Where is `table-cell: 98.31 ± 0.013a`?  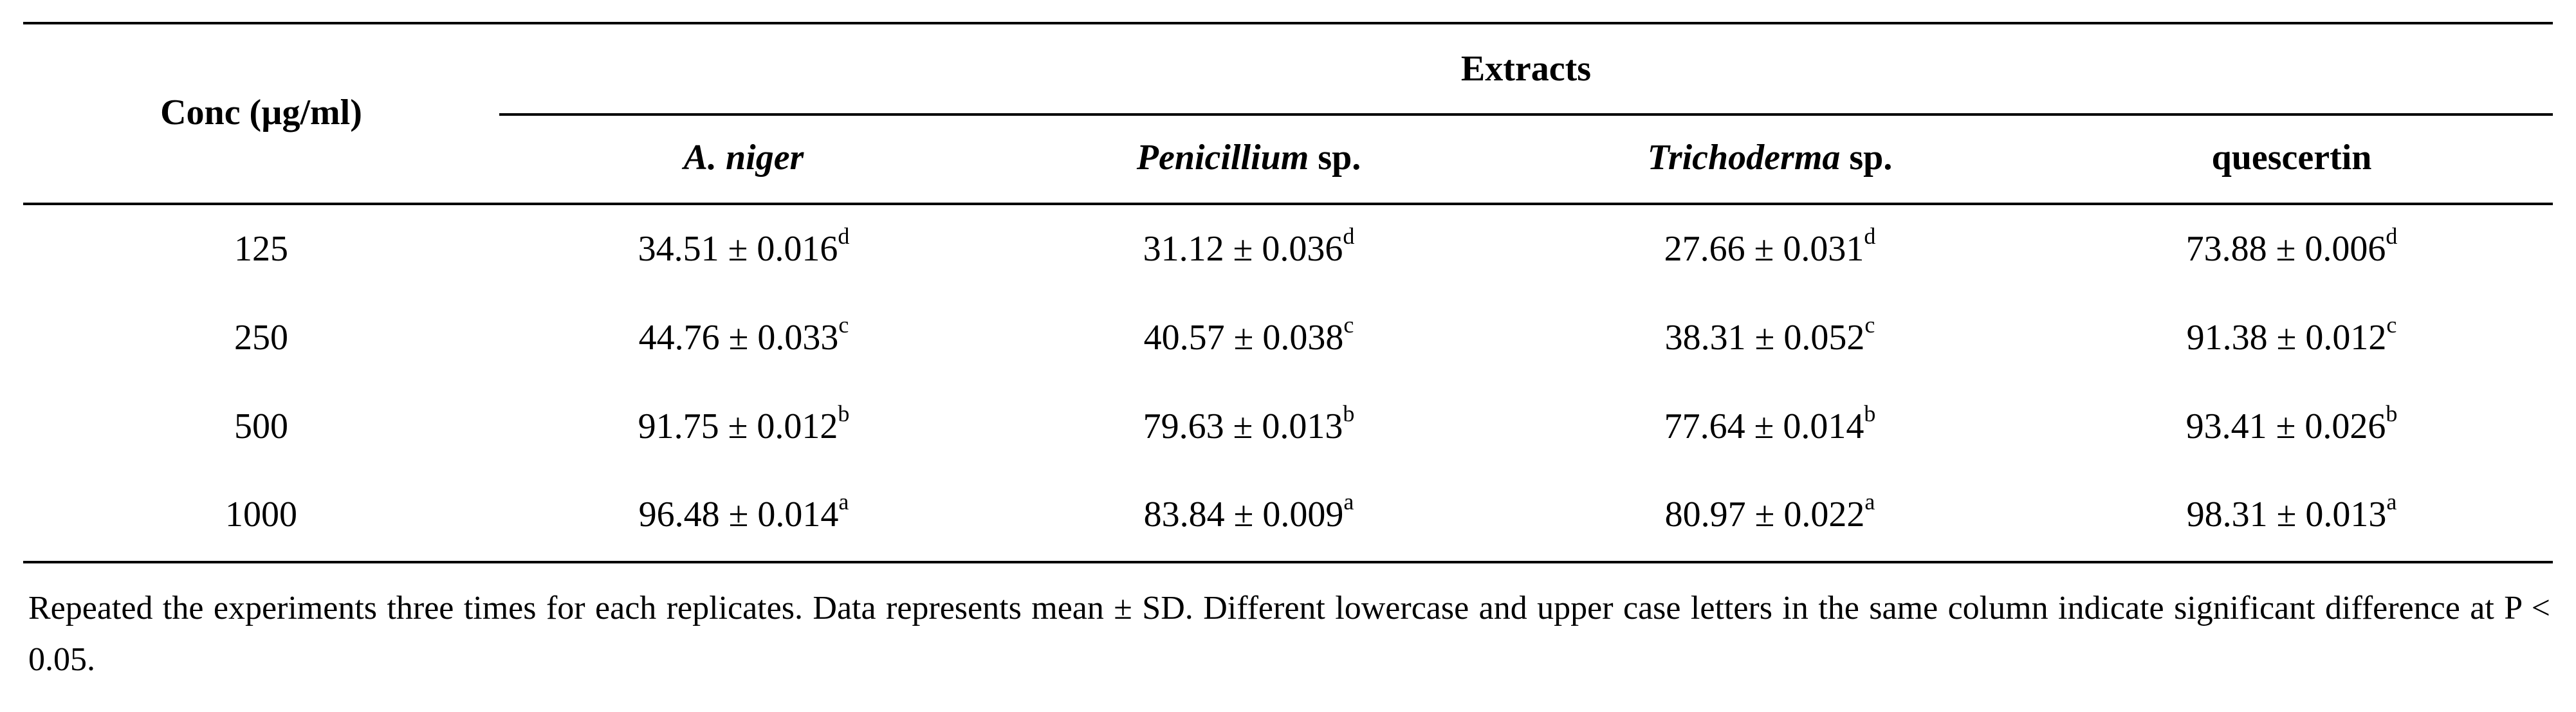 table-cell: 98.31 ± 0.013a is located at coordinates (2291, 511).